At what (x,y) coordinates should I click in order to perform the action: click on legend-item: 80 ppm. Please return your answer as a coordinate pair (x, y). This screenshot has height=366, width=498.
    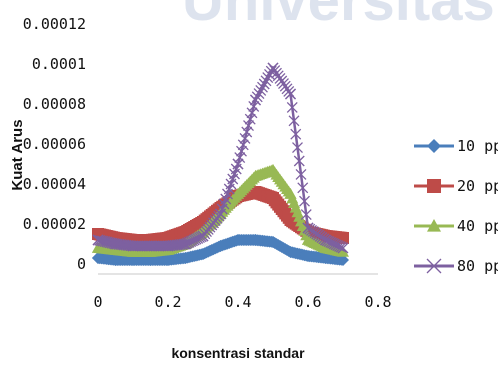
    Looking at the image, I should click on (456, 266).